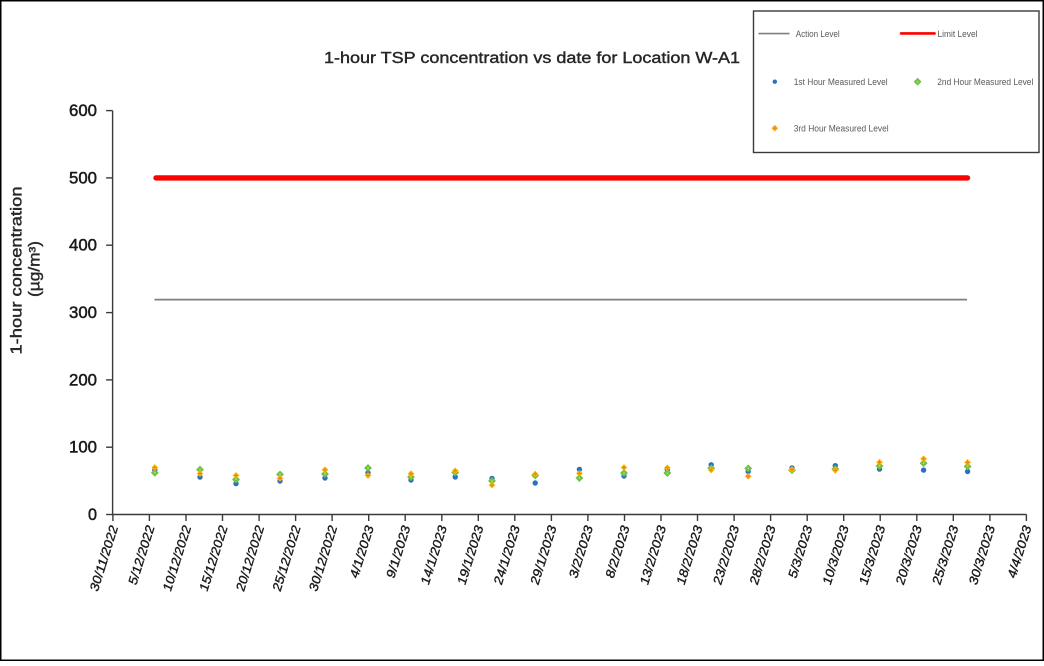  What do you see at coordinates (83, 379) in the screenshot?
I see `svg-text: 200` at bounding box center [83, 379].